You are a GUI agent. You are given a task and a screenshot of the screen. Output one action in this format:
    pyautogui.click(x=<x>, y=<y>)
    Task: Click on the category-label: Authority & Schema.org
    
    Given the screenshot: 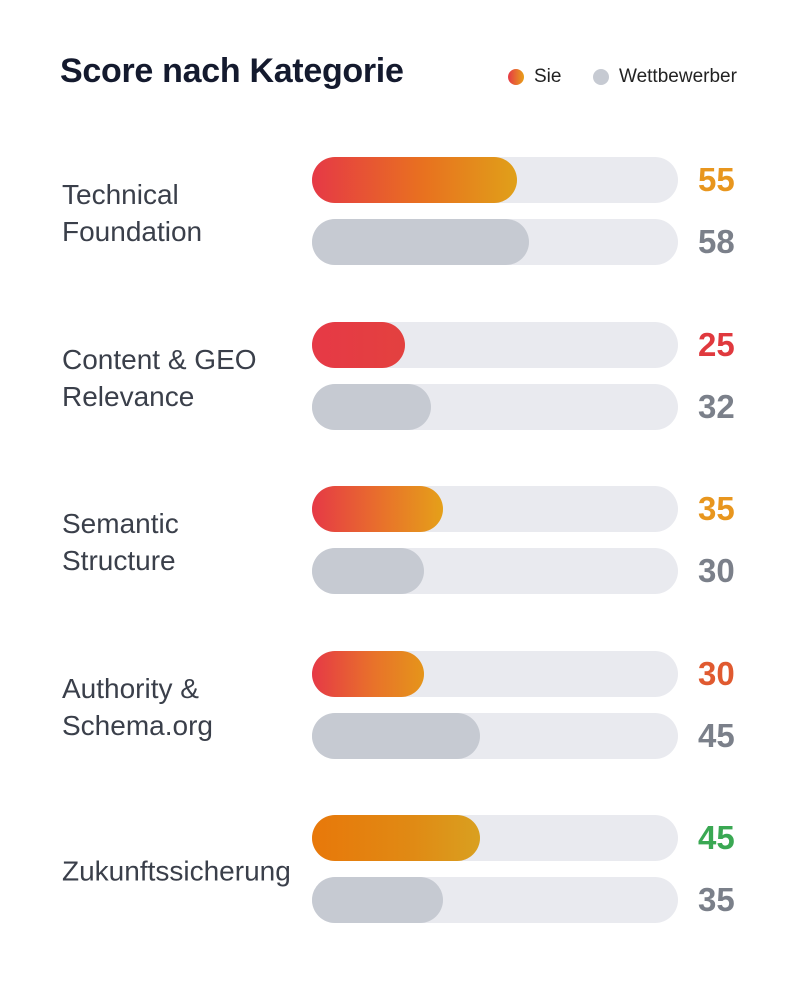 What is the action you would take?
    pyautogui.click(x=137, y=706)
    